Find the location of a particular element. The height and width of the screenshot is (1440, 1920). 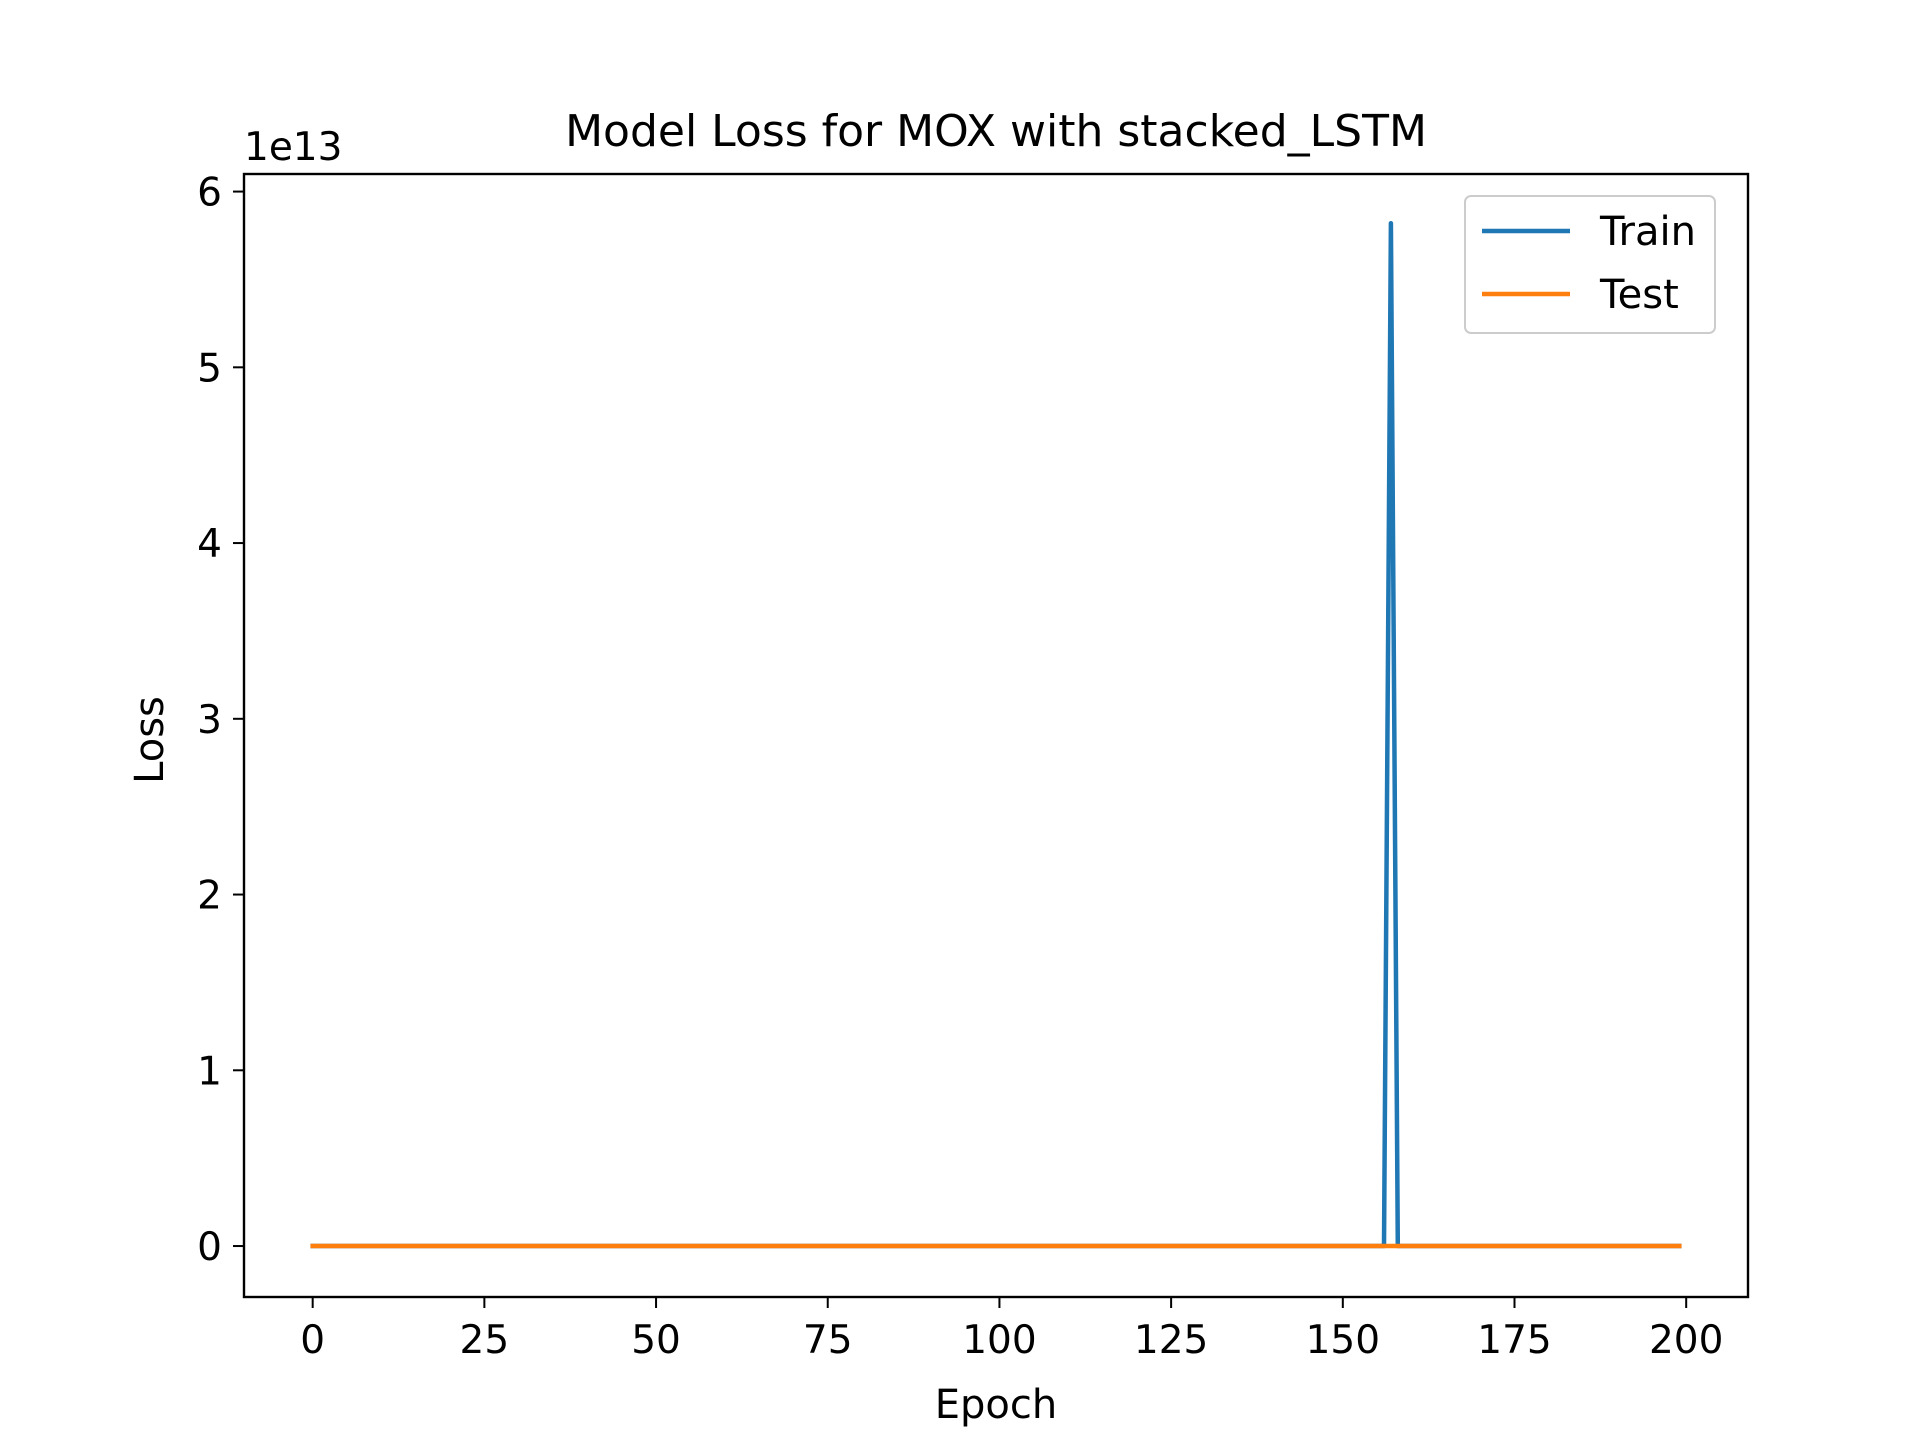

x-tick-label: 100 is located at coordinates (999, 1340).